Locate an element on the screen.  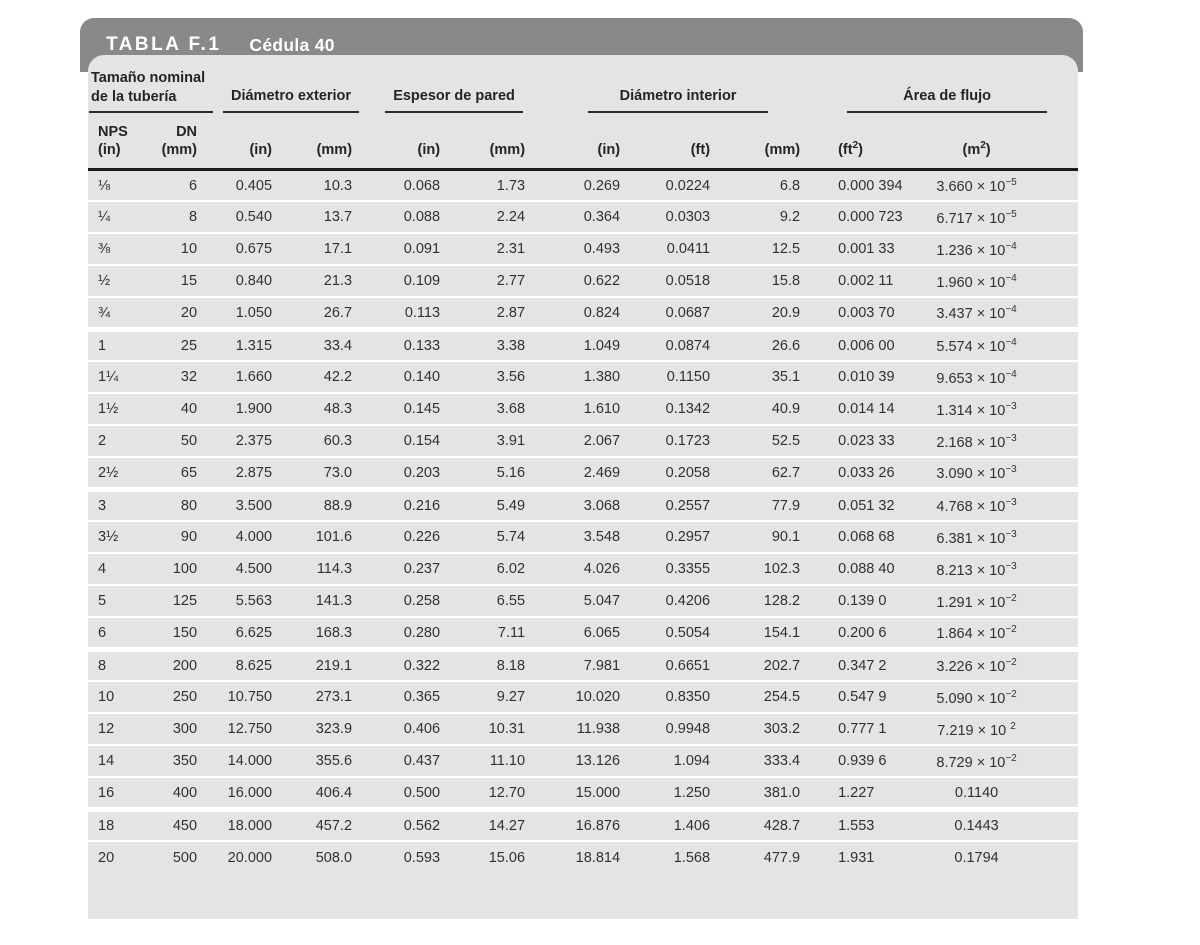
table-cell: 0.109 is located at coordinates (422, 281).